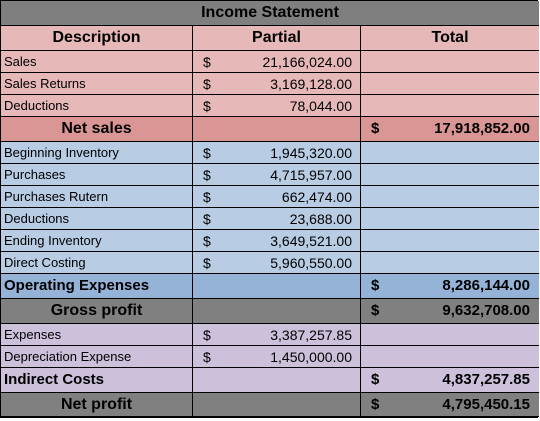  What do you see at coordinates (97, 286) in the screenshot?
I see `row-label-operating-expenses: Operating Expenses` at bounding box center [97, 286].